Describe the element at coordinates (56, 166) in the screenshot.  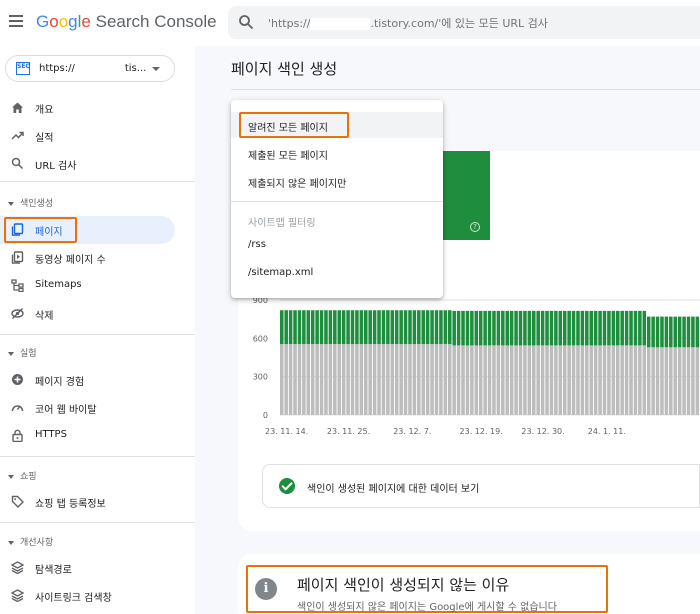
I see `sidebar-item-label: URL 검사` at that location.